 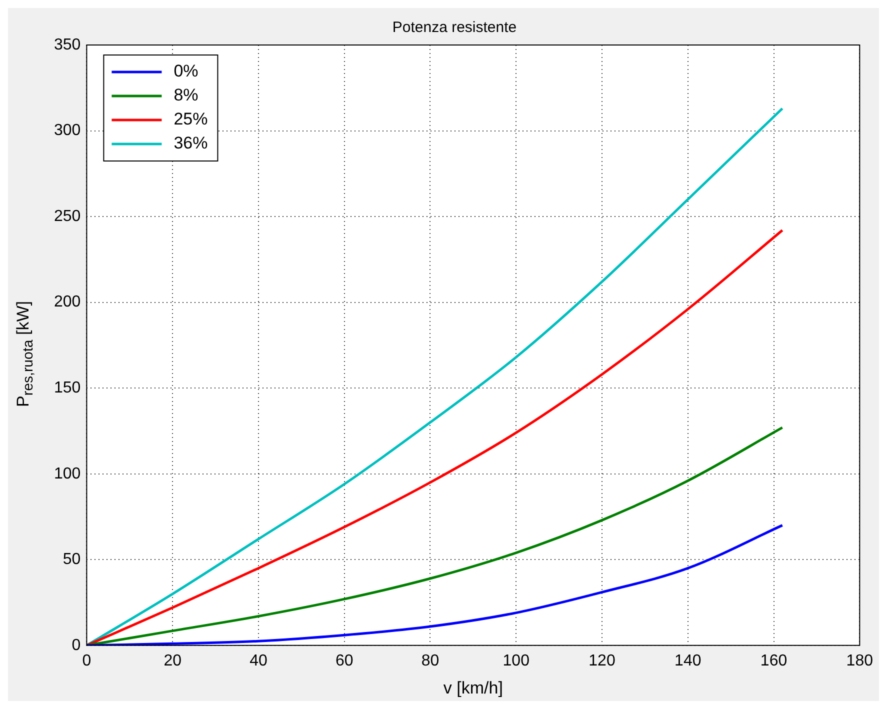 I want to click on y-tick-label: 300, so click(x=67, y=131).